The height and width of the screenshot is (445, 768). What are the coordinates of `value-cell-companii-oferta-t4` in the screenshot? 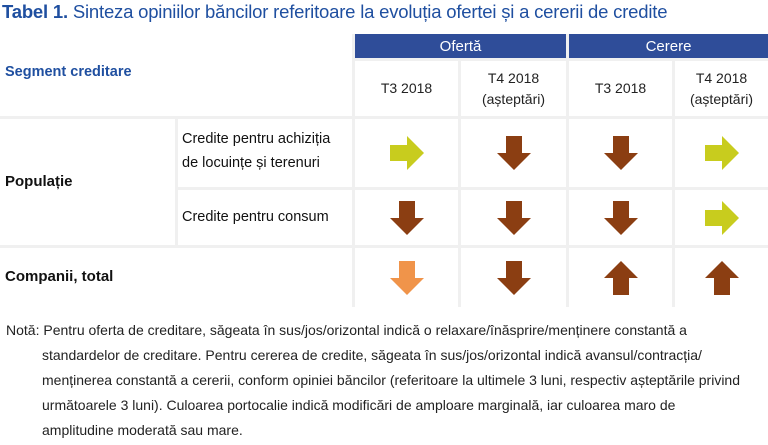 It's located at (513, 277).